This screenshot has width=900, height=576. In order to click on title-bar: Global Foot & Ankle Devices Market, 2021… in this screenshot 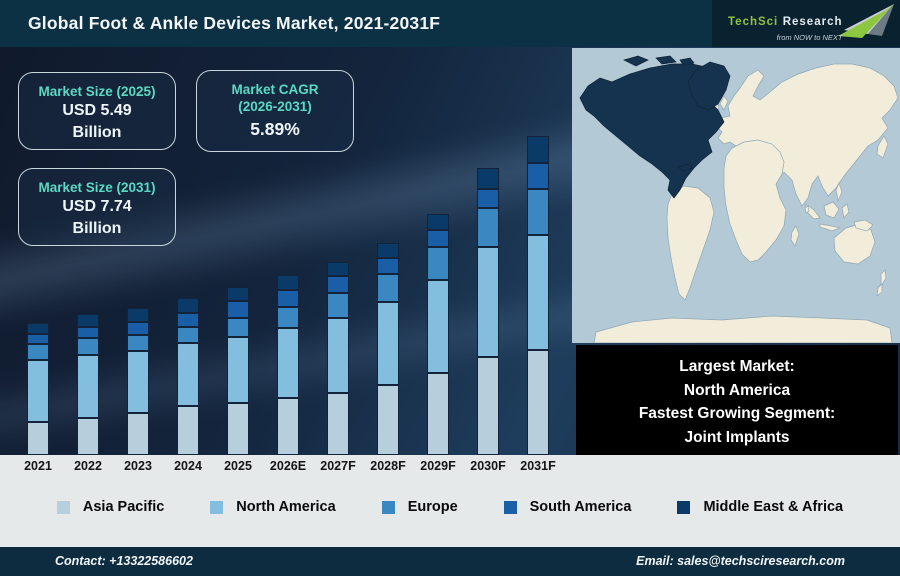, I will do `click(450, 23)`.